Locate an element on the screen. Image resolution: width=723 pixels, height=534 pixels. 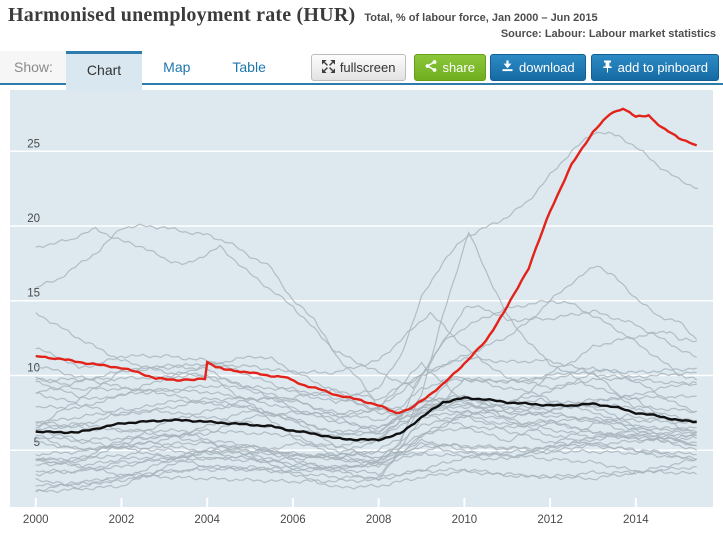
action-buttons: fullscreen share download add is located at coordinates (514, 67).